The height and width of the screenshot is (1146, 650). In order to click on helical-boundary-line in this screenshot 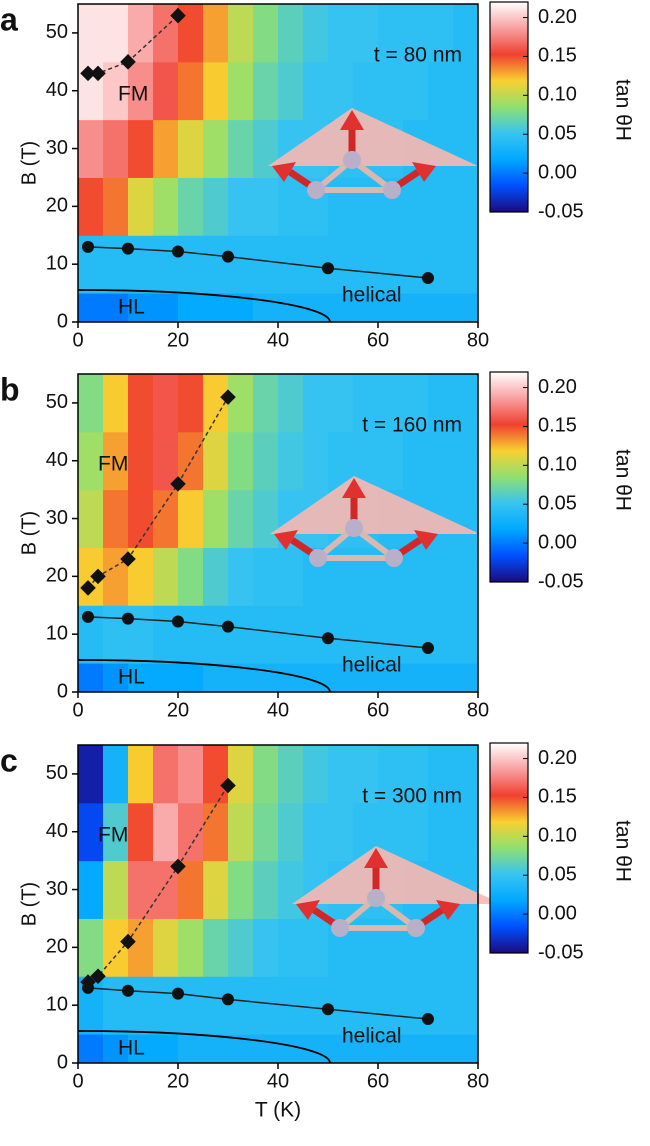, I will do `click(258, 632)`.